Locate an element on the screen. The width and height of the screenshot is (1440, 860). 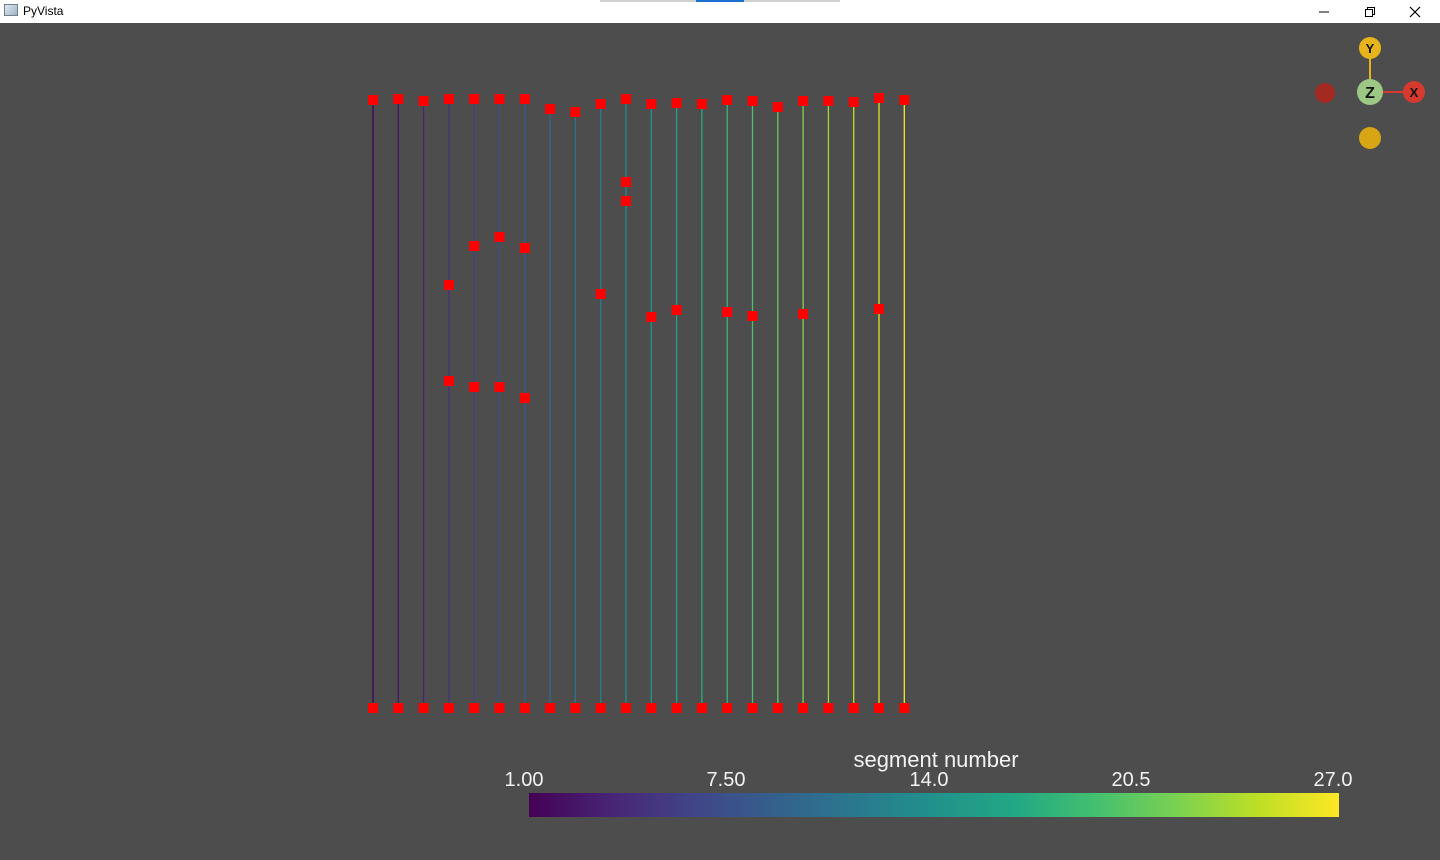
scalar-bar-tick-4: 27.0 is located at coordinates (1333, 780).